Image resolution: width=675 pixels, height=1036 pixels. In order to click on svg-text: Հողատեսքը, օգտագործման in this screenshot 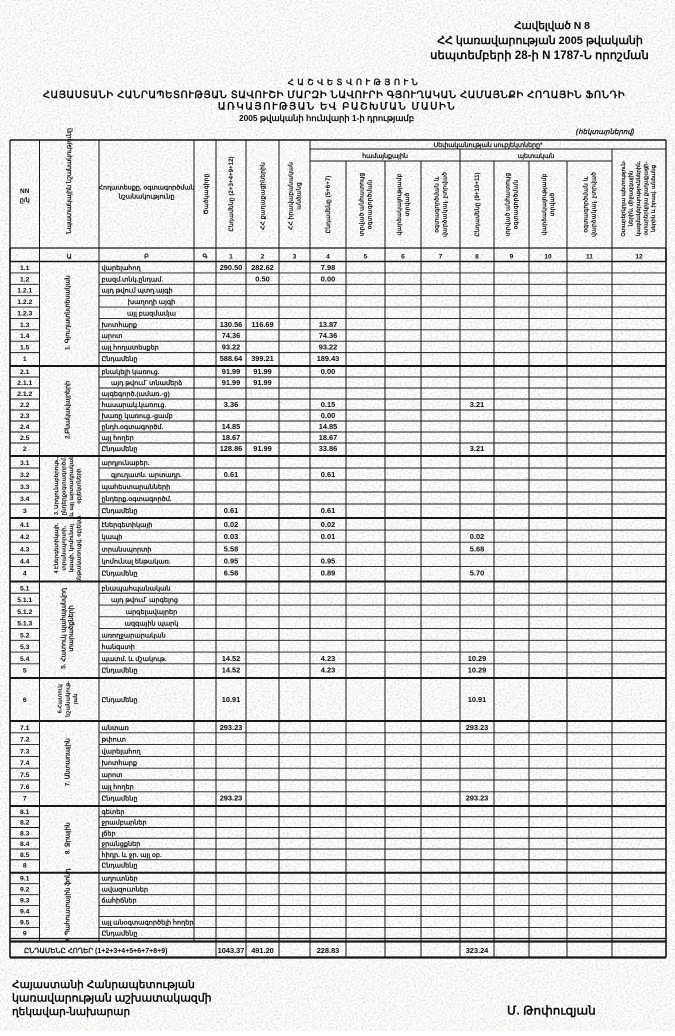, I will do `click(146, 188)`.